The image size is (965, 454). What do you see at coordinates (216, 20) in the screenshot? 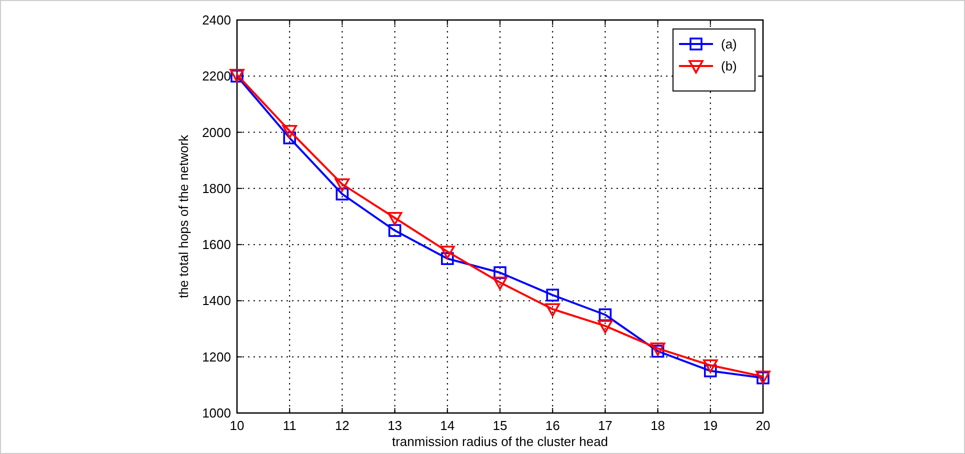
I see `y-tick-label: 2400` at bounding box center [216, 20].